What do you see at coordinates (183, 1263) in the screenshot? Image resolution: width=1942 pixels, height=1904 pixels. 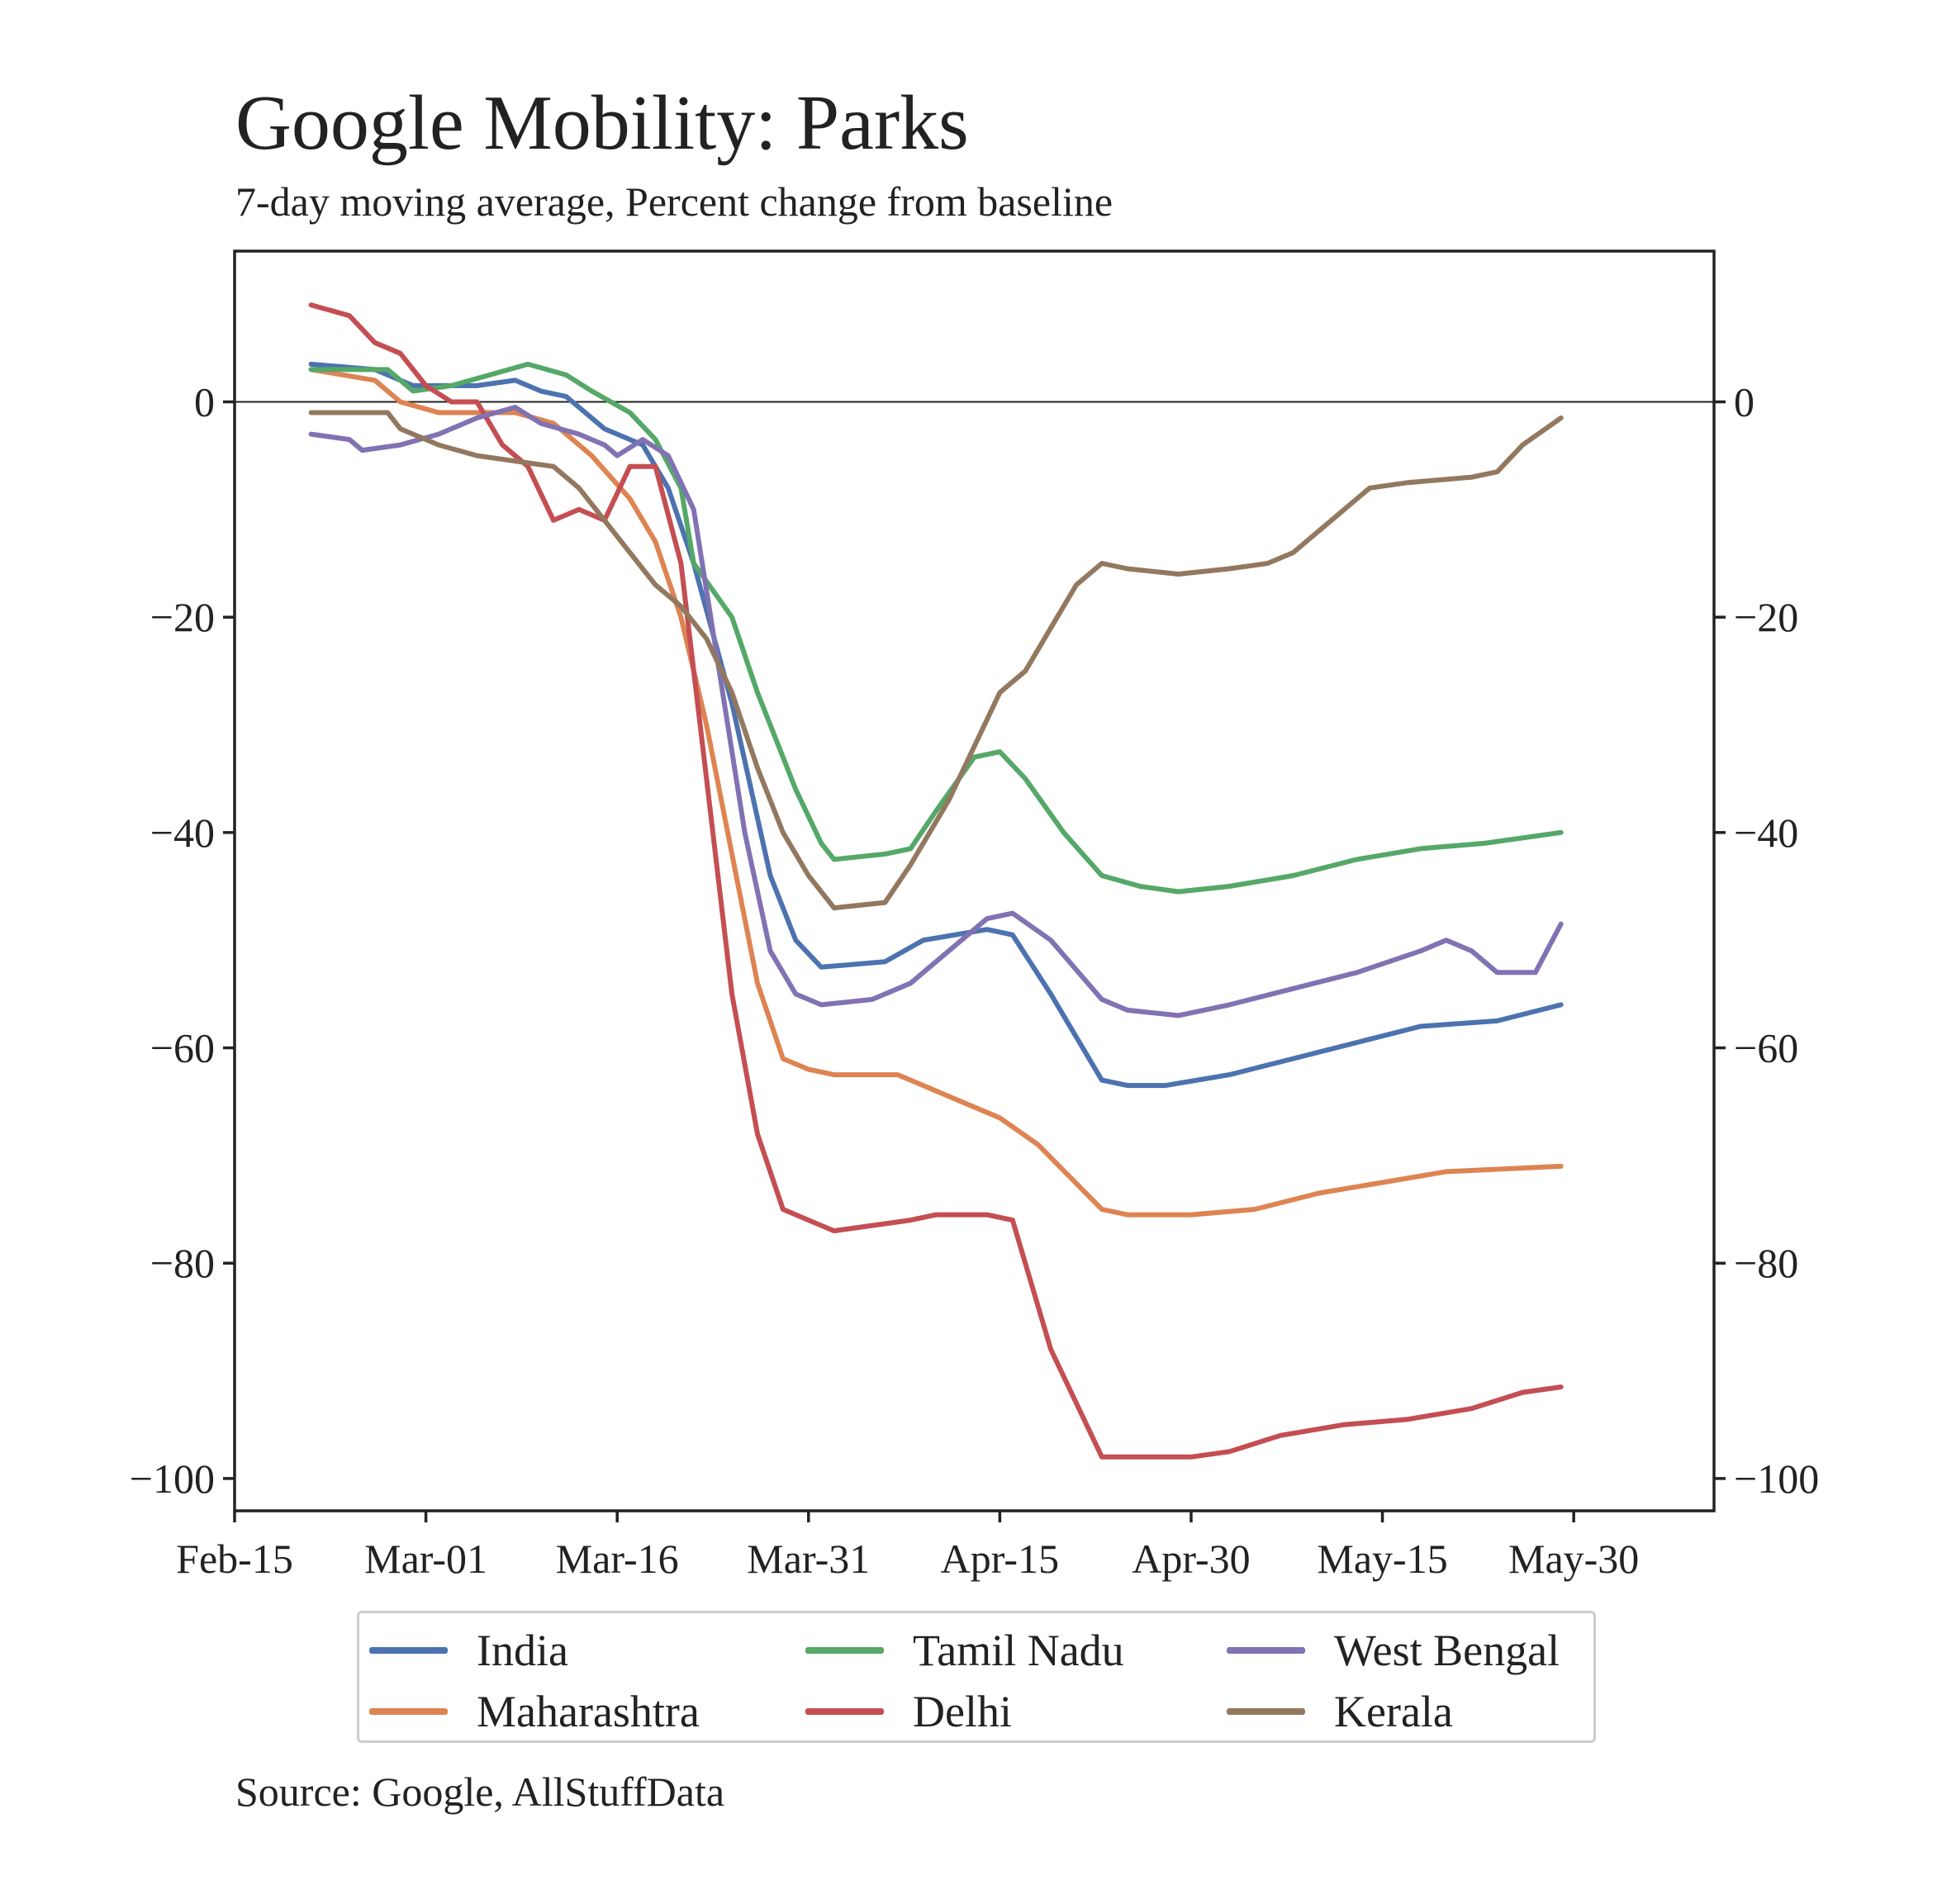 I see `ytick-label-left: −80` at bounding box center [183, 1263].